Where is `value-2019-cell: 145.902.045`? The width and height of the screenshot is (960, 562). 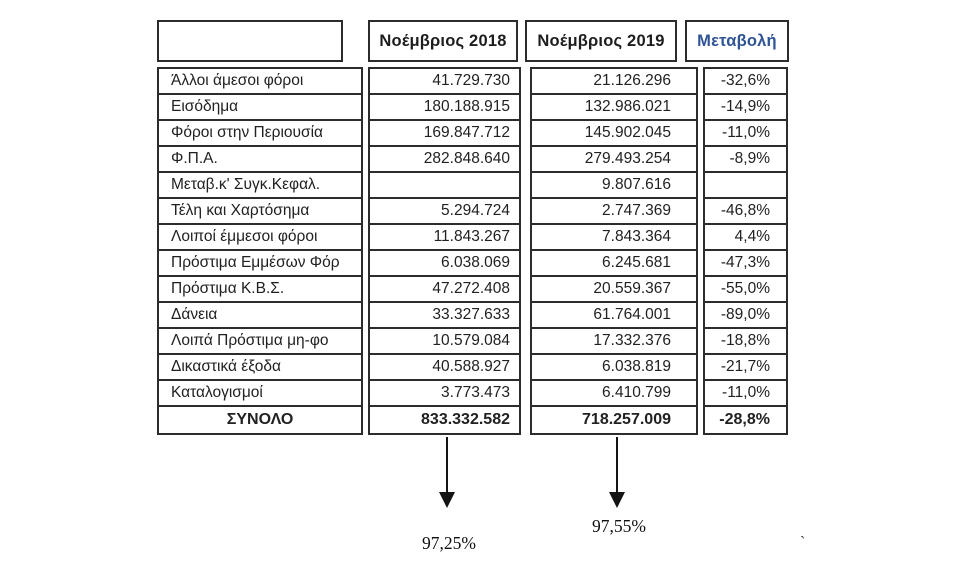
value-2019-cell: 145.902.045 is located at coordinates (614, 133).